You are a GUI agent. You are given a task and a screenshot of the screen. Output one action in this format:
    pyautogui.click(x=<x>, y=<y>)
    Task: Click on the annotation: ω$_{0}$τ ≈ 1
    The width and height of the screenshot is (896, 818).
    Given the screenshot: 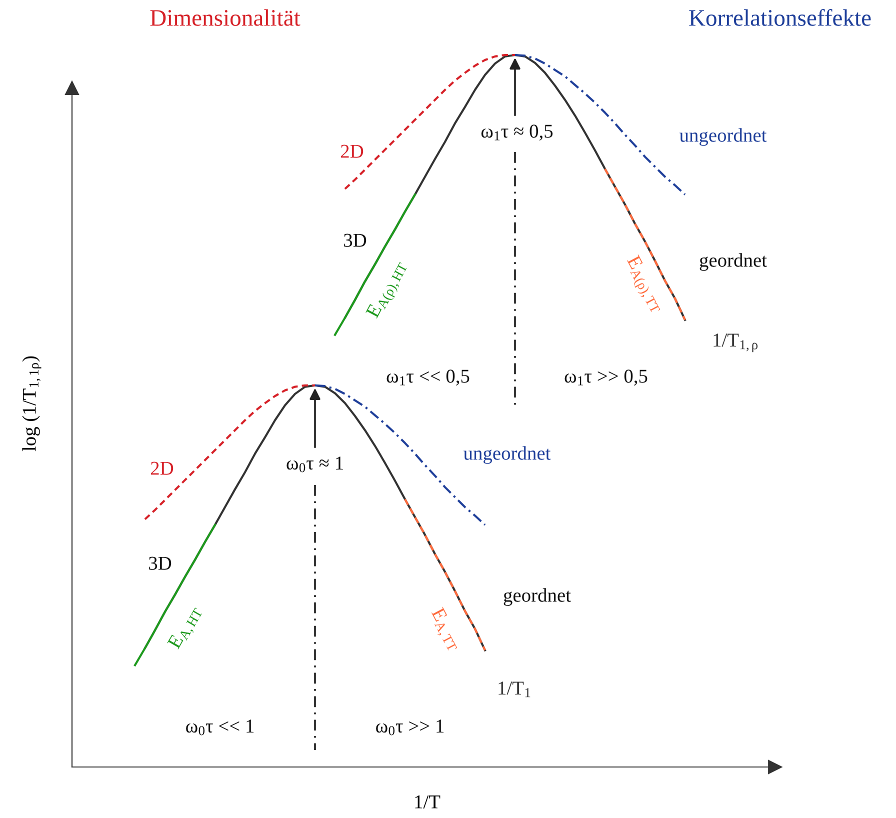 What is the action you would take?
    pyautogui.click(x=314, y=464)
    